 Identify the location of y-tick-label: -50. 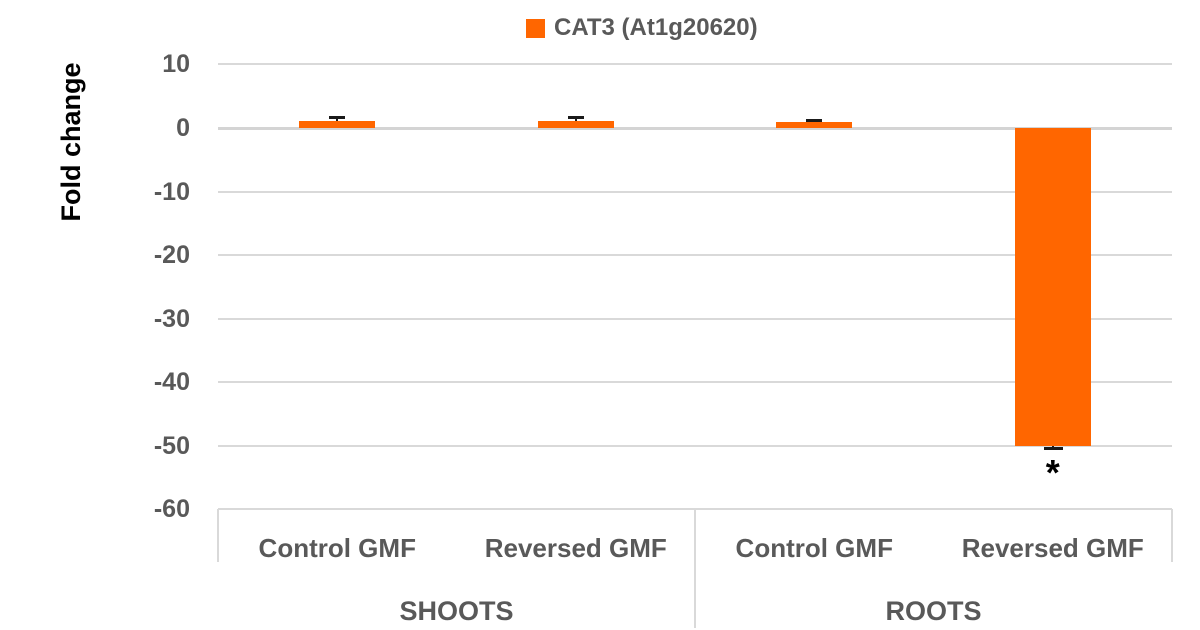
(171, 445).